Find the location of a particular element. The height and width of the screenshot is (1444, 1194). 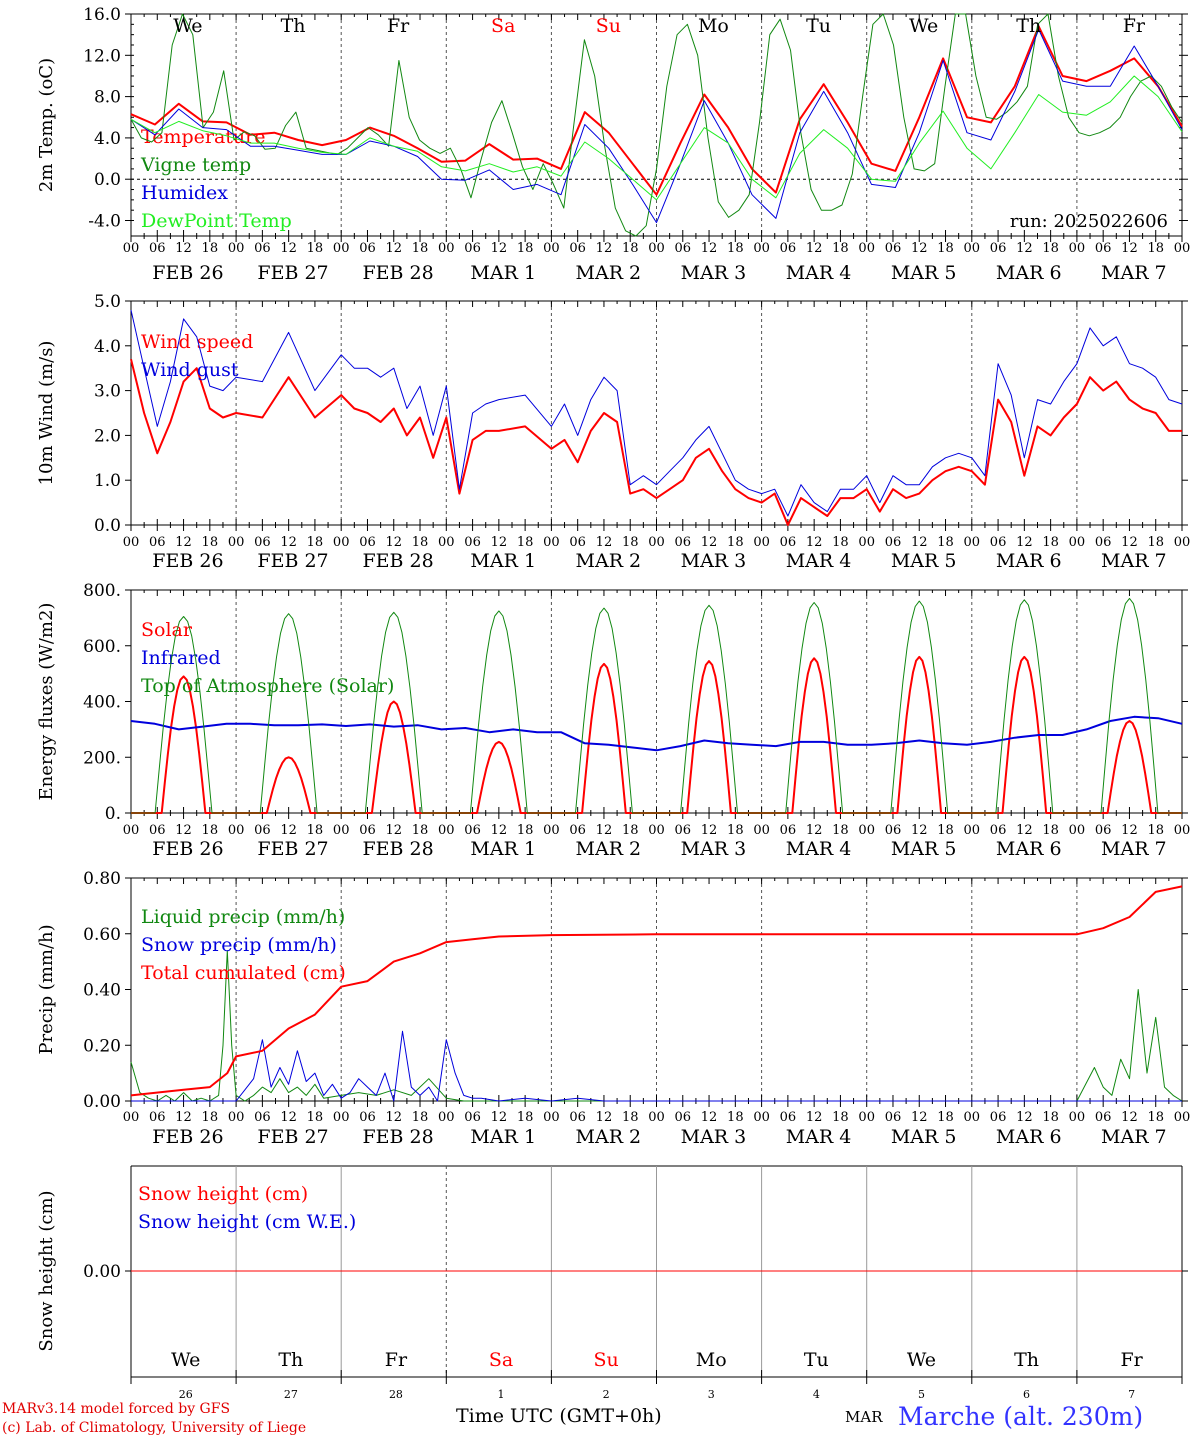

x-date-label: FEB 26 is located at coordinates (187, 1137).